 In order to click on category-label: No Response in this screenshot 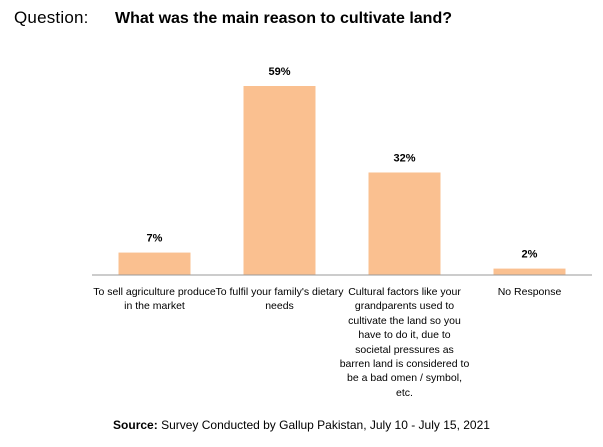, I will do `click(529, 292)`.